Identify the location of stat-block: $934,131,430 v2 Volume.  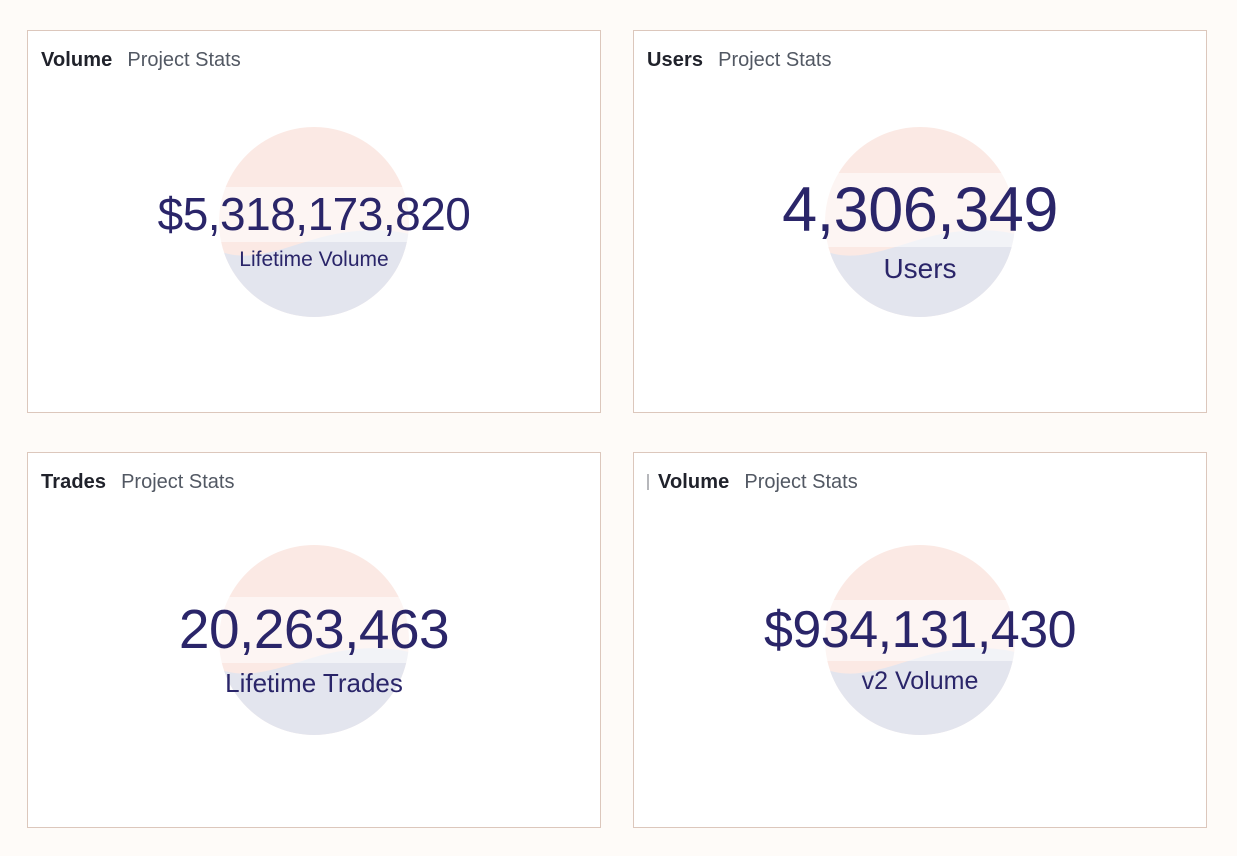
(920, 648).